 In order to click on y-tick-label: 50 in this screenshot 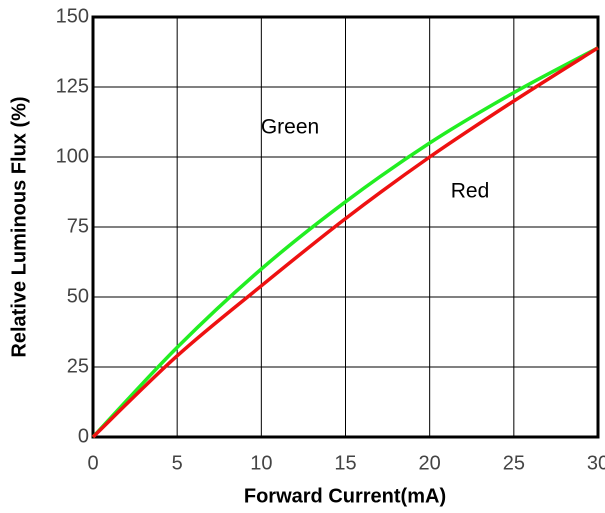, I will do `click(78, 296)`.